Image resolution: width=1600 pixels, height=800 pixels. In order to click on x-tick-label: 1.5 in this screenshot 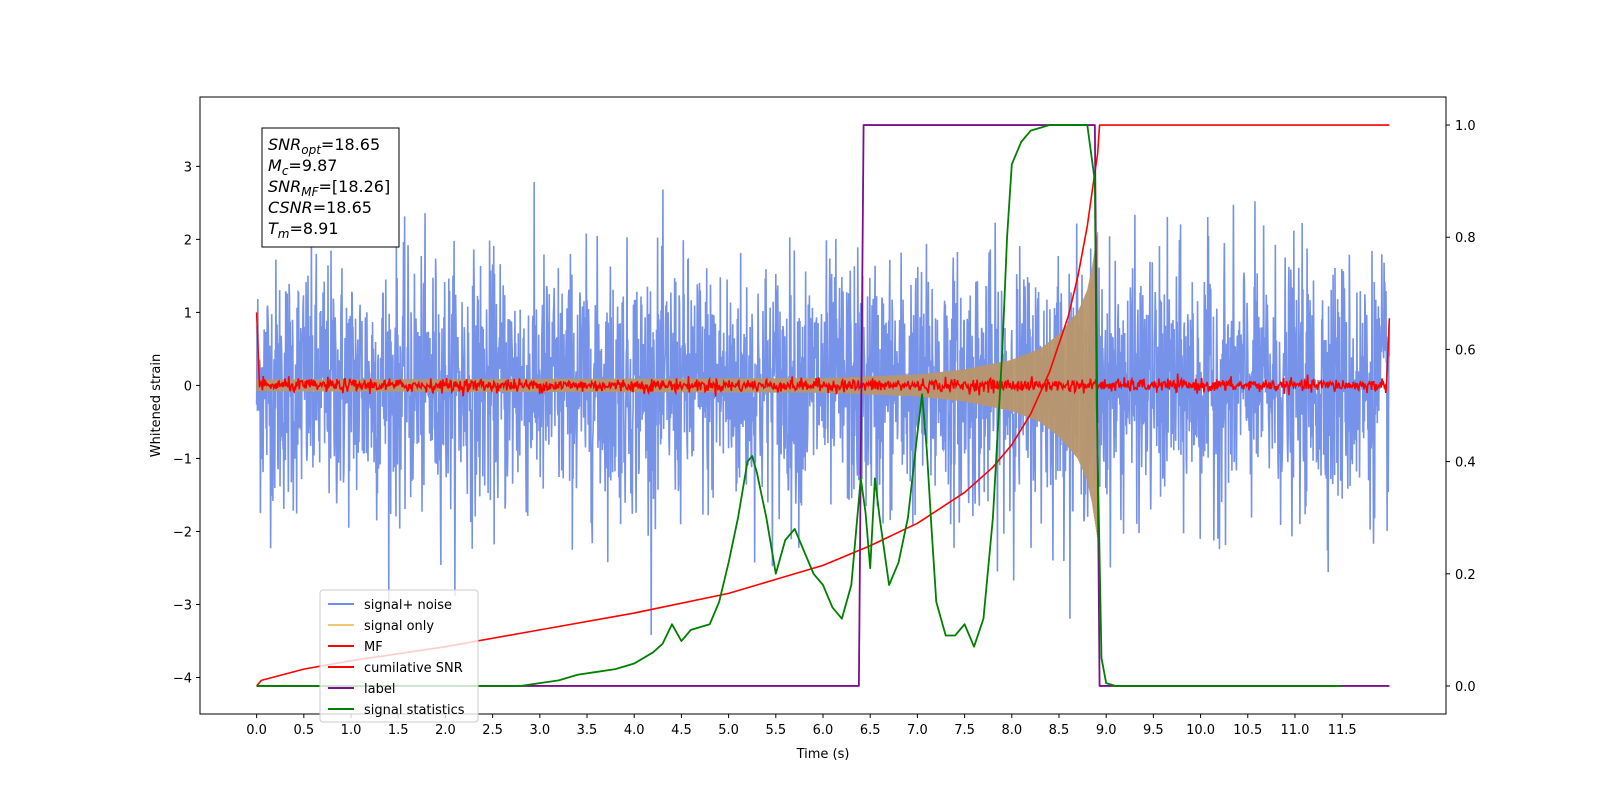, I will do `click(398, 730)`.